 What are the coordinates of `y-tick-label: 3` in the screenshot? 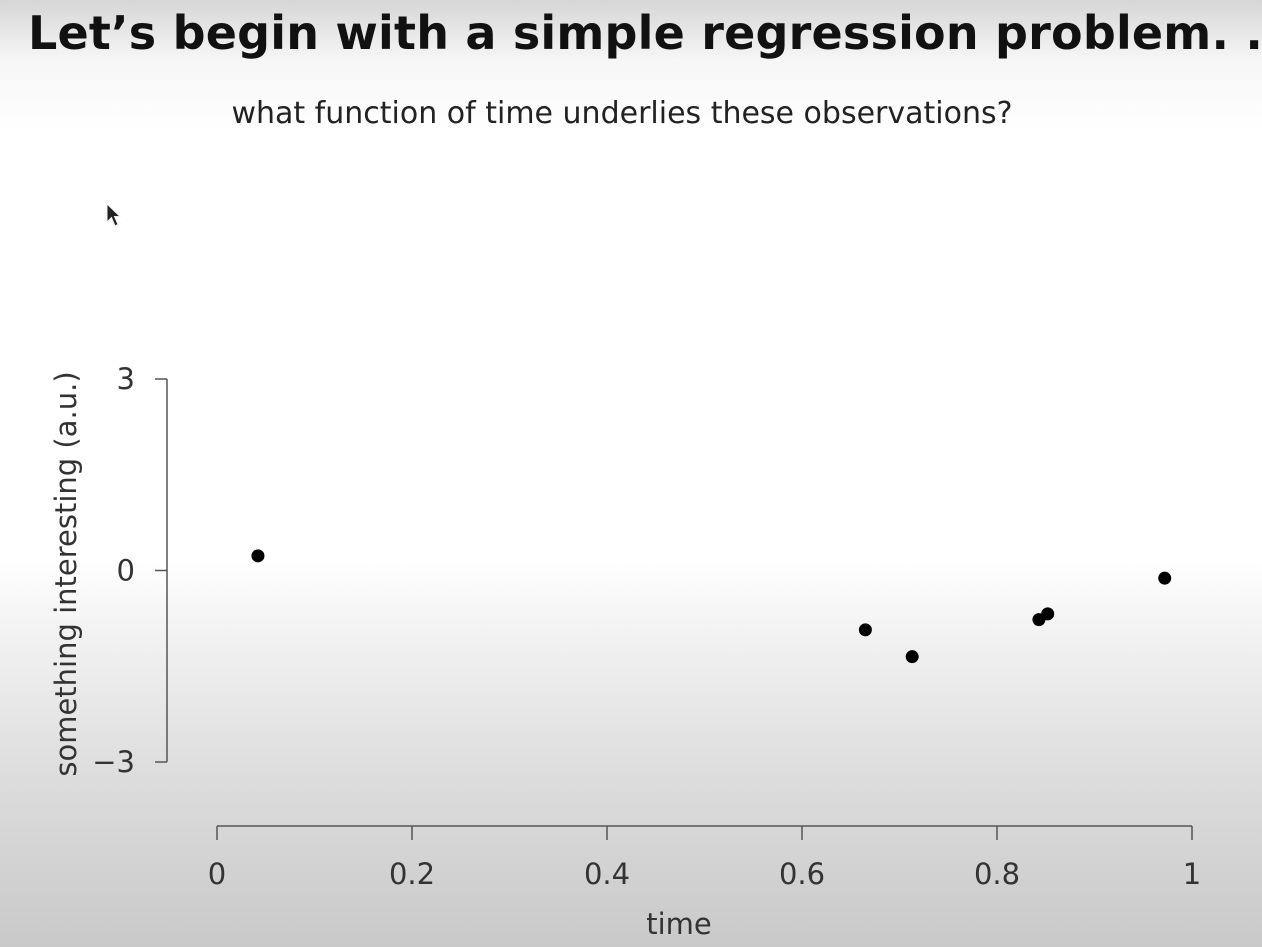 It's located at (126, 379).